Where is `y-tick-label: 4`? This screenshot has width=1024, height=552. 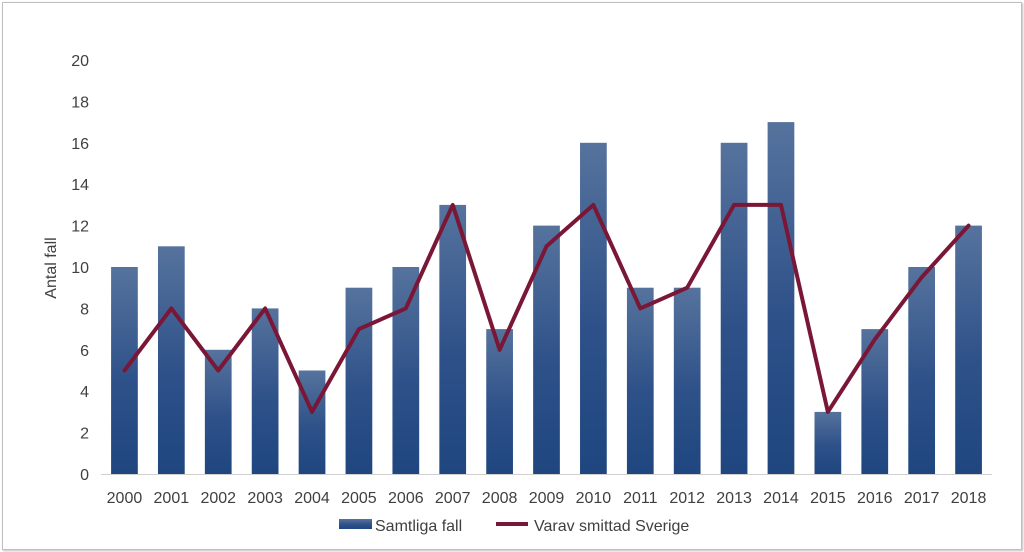 y-tick-label: 4 is located at coordinates (84, 392).